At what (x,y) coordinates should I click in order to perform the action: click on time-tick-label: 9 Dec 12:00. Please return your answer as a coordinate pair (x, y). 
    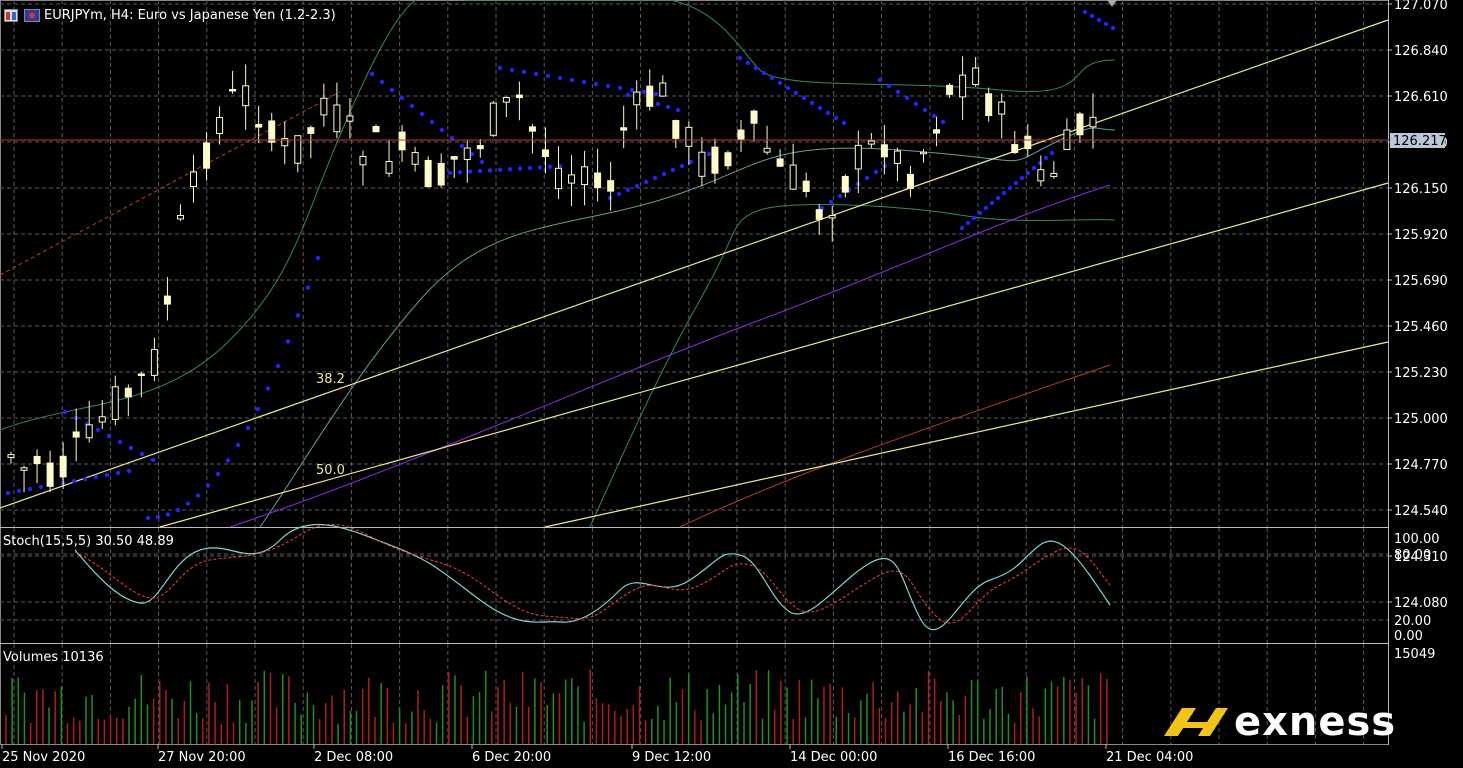
    Looking at the image, I should click on (671, 757).